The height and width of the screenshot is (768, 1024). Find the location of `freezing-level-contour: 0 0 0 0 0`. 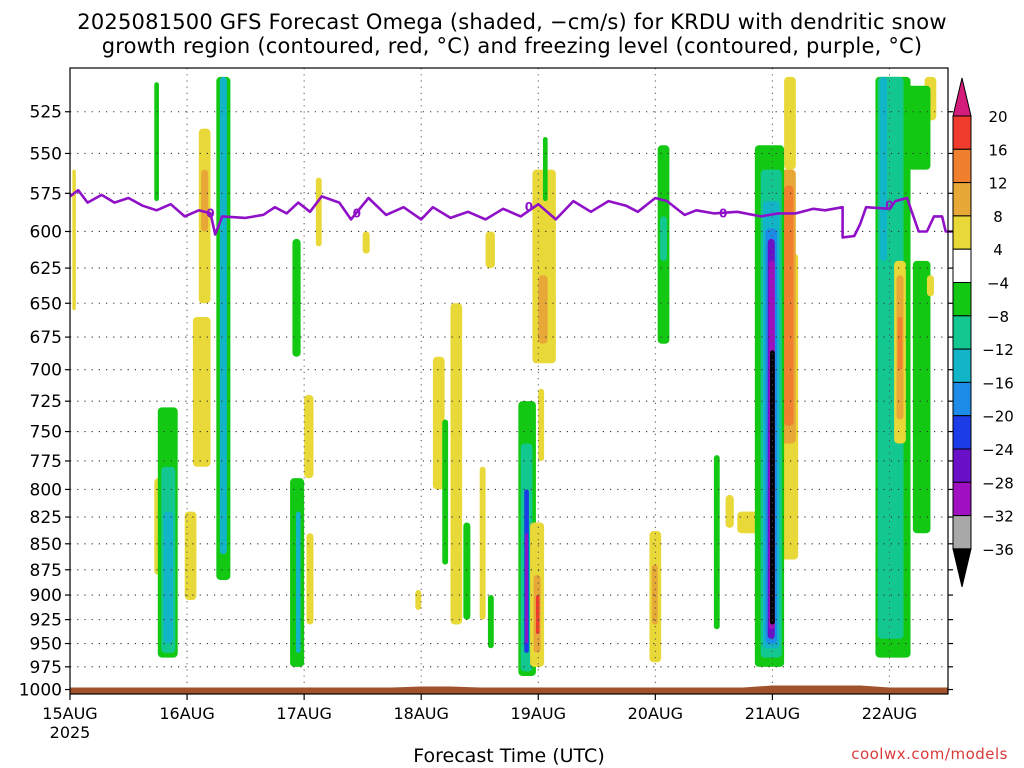

freezing-level-contour: 0 0 0 0 0 is located at coordinates (511, 213).